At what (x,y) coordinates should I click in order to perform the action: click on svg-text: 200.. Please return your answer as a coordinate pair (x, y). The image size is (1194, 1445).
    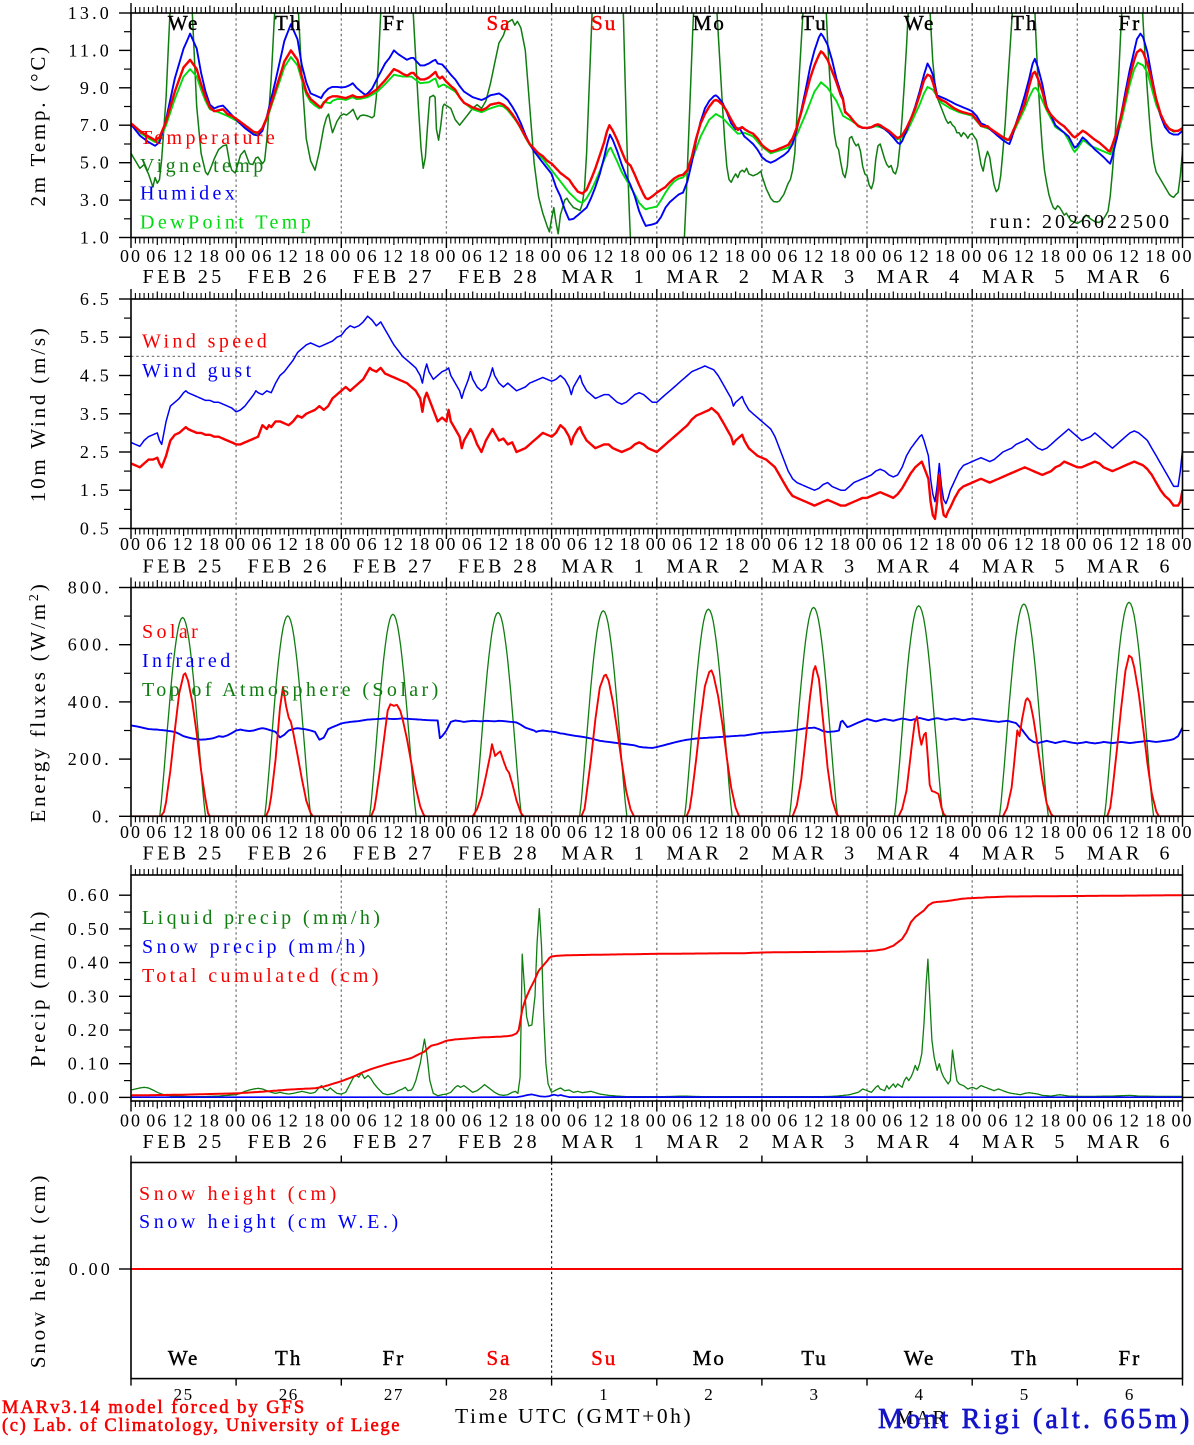
    Looking at the image, I should click on (90, 759).